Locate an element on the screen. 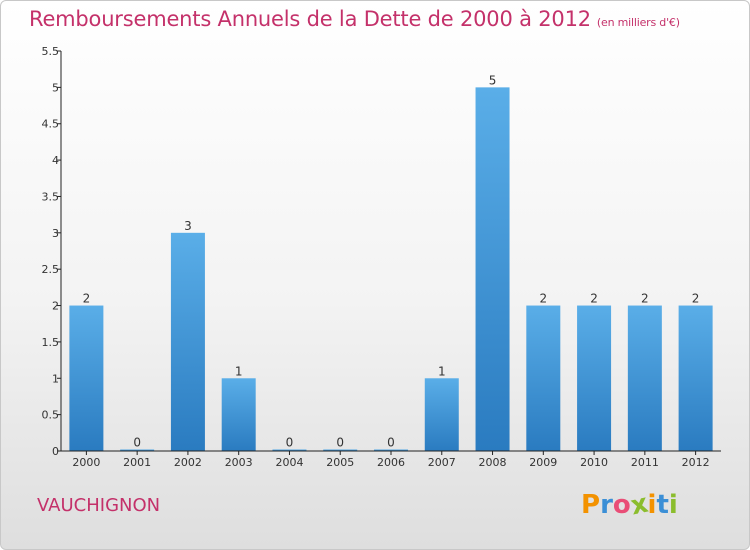 This screenshot has height=550, width=750. x-tick-label-2002: 2002 is located at coordinates (188, 462).